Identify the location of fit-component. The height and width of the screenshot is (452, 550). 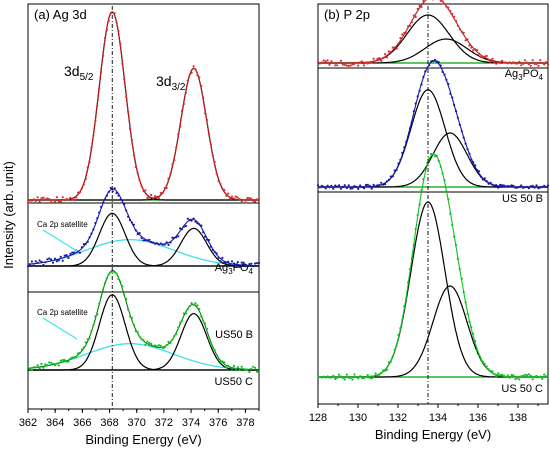
(433, 160).